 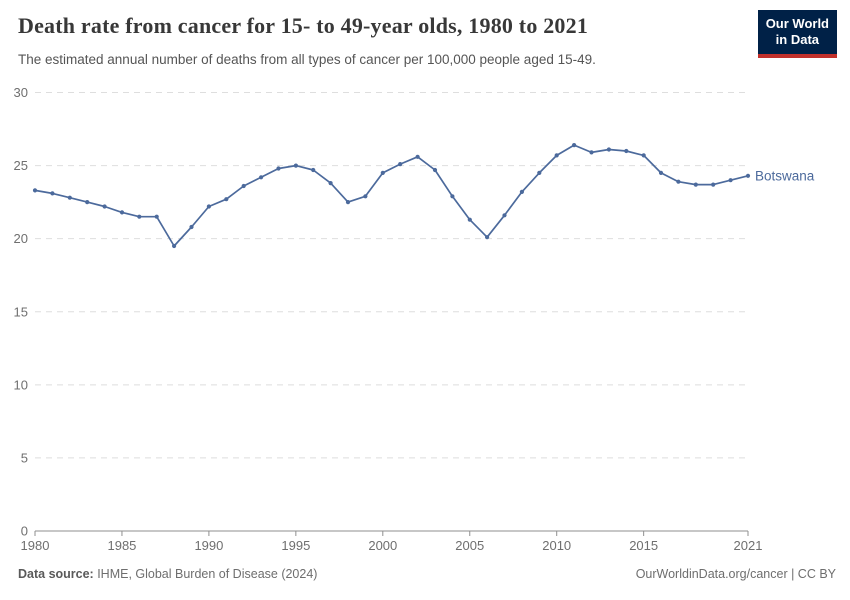 I want to click on data-source-text: IHME, Global Burden of Disease (2024), so click(x=205, y=574).